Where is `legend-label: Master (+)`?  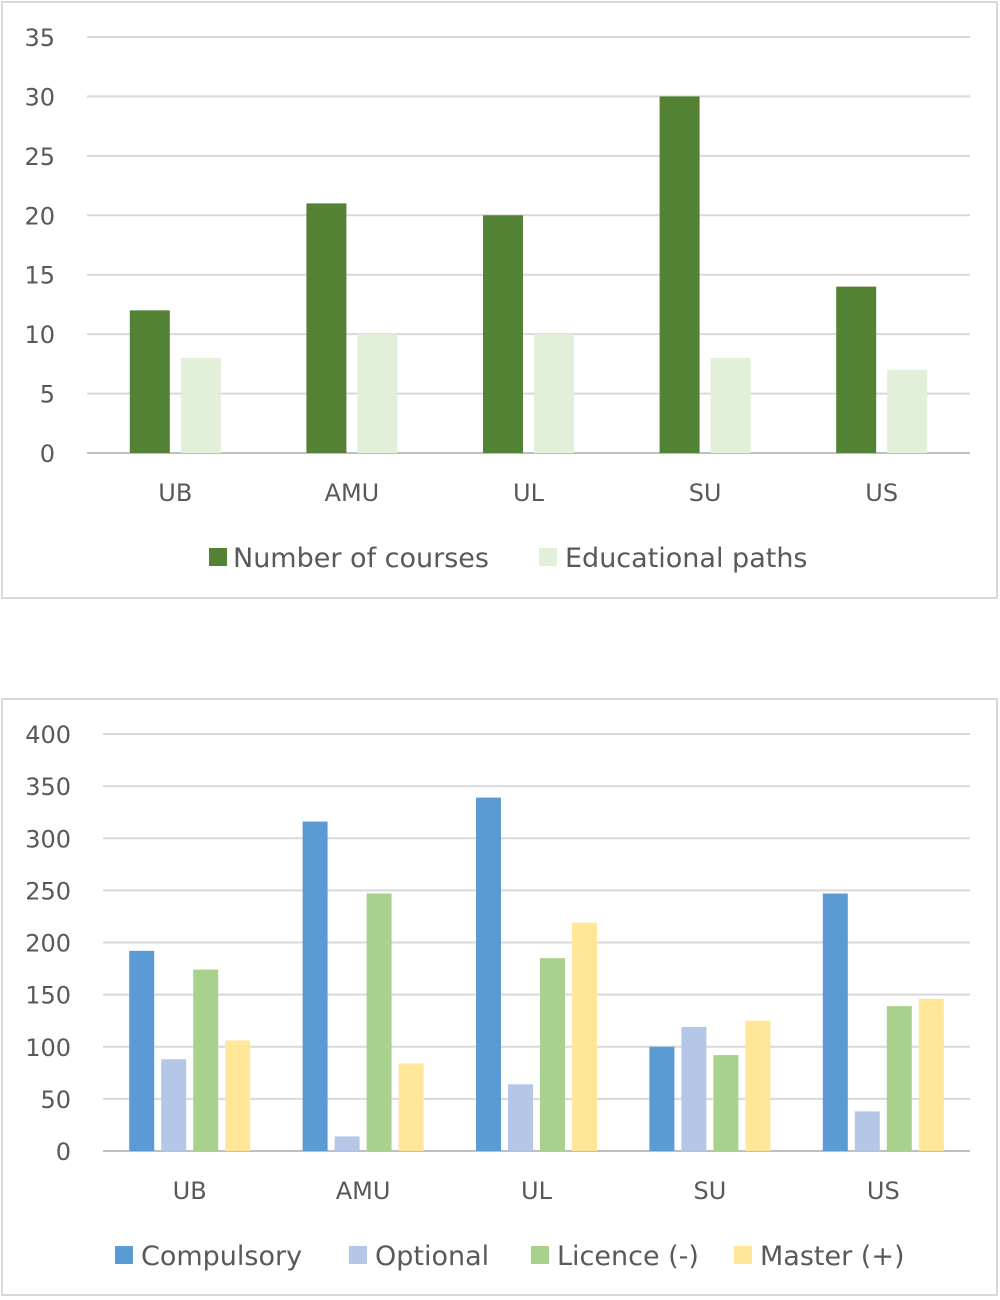 legend-label: Master (+) is located at coordinates (832, 1256).